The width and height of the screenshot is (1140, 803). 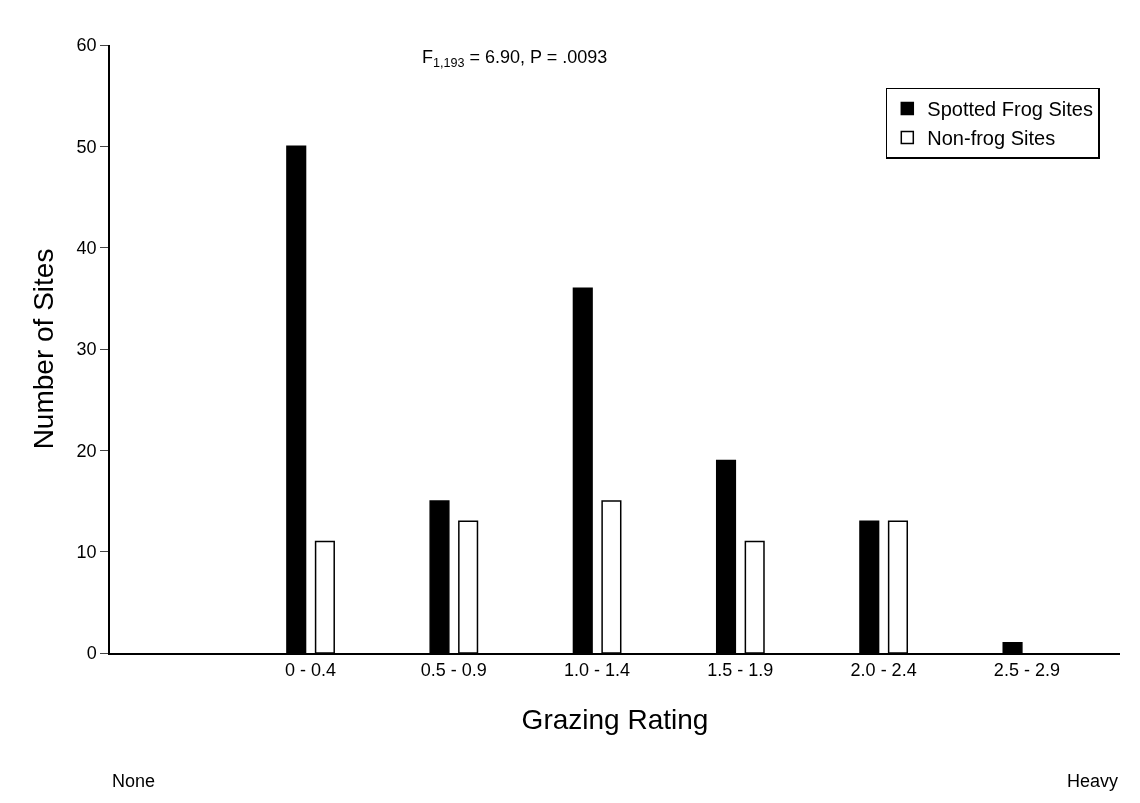 What do you see at coordinates (43, 349) in the screenshot?
I see `y-axis-title: Number of Sites` at bounding box center [43, 349].